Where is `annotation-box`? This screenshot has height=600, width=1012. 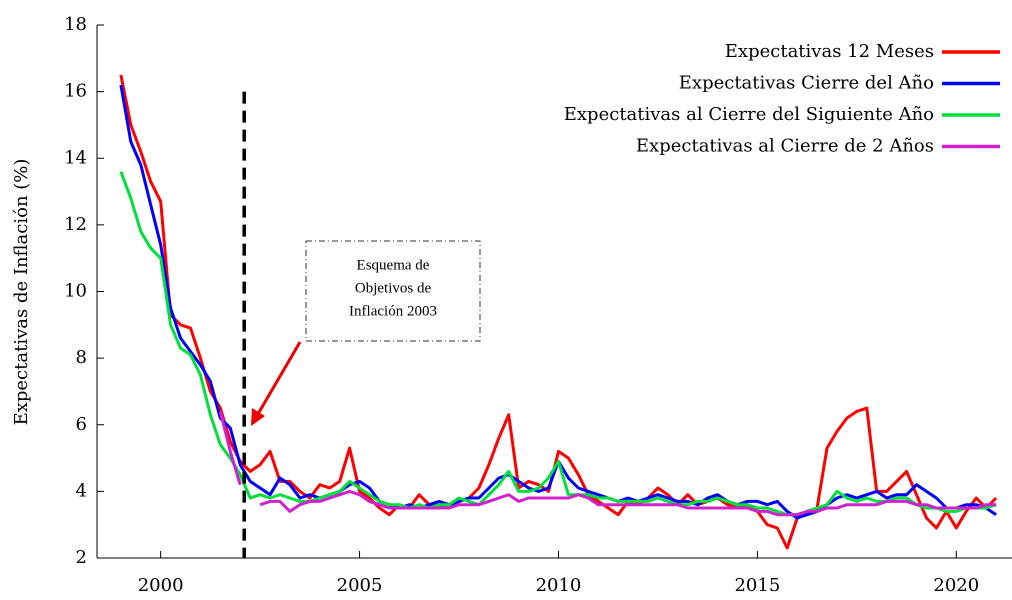
annotation-box is located at coordinates (393, 291).